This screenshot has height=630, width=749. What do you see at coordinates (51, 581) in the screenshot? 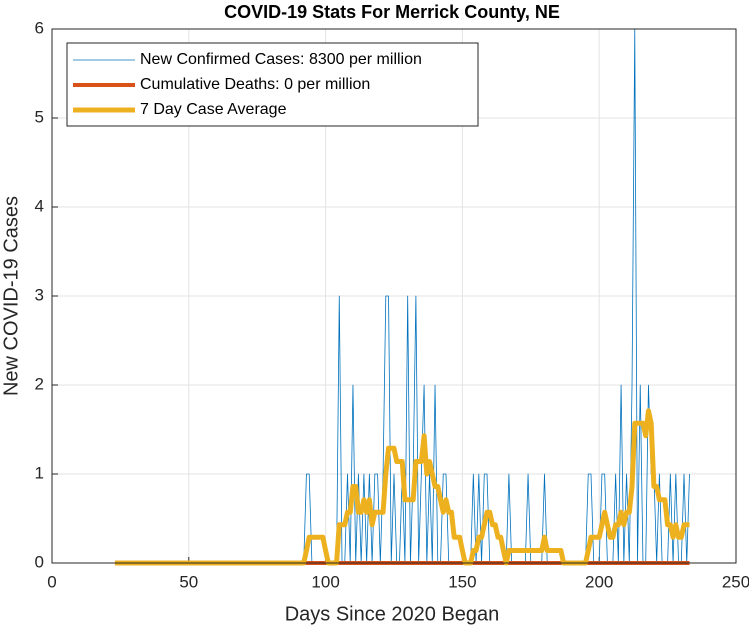
I see `x-tick-label: 0` at bounding box center [51, 581].